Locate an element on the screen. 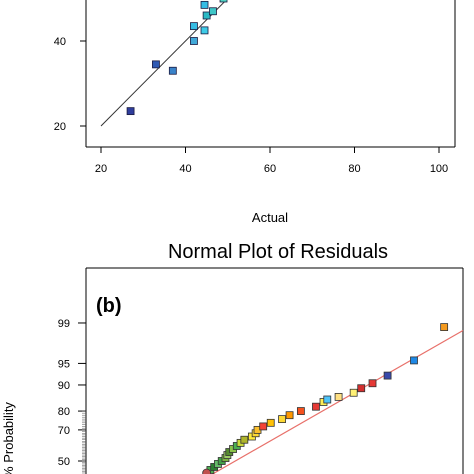 Image resolution: width=474 pixels, height=474 pixels. chart-b-y-tick-label: 95 is located at coordinates (64, 364).